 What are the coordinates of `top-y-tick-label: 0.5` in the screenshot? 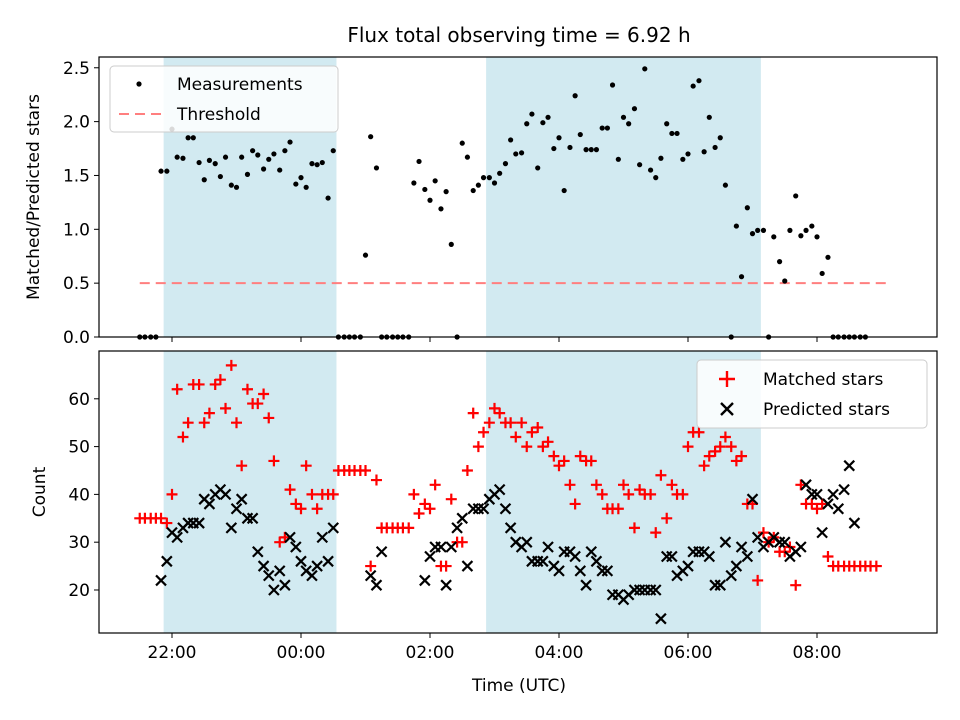 It's located at (76, 284).